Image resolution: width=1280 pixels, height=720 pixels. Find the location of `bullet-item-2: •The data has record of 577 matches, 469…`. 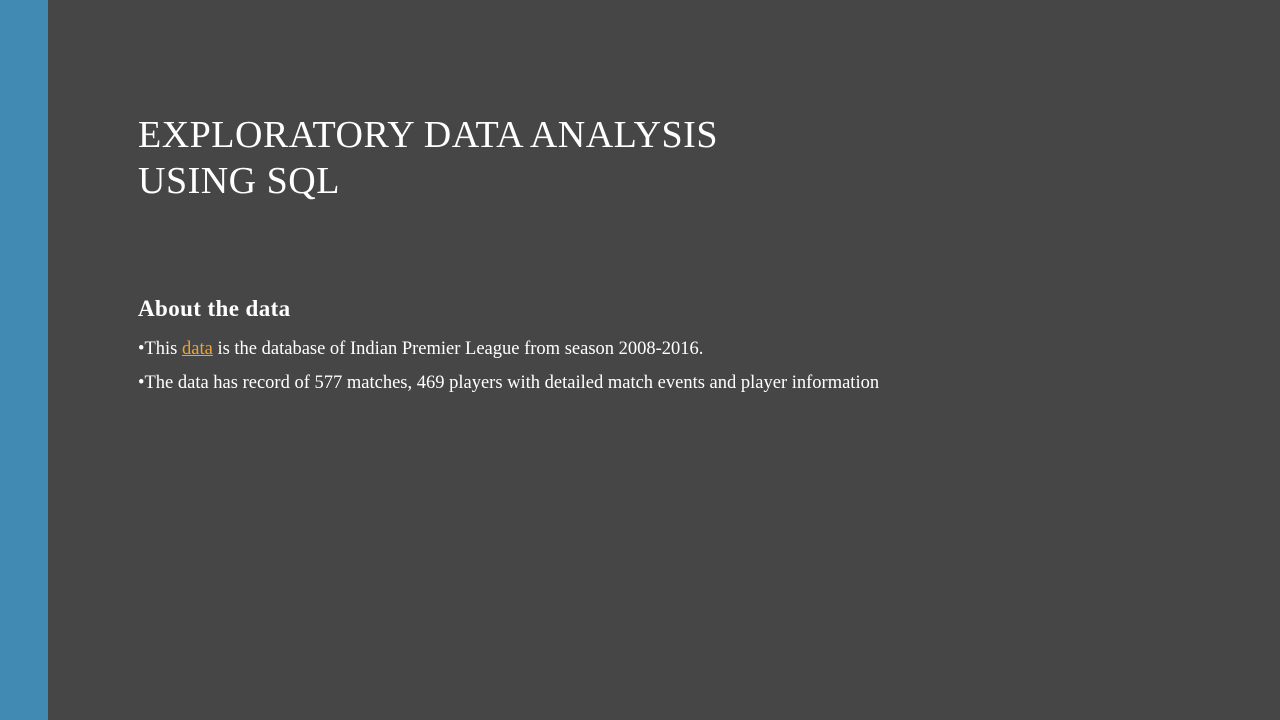

bullet-item-2: •The data has record of 577 matches, 469… is located at coordinates (509, 383).